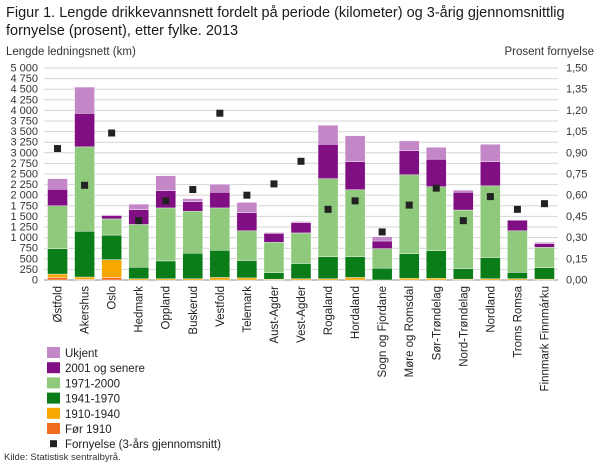  What do you see at coordinates (437, 323) in the screenshot?
I see `category-label: Sør-Trøndelag` at bounding box center [437, 323].